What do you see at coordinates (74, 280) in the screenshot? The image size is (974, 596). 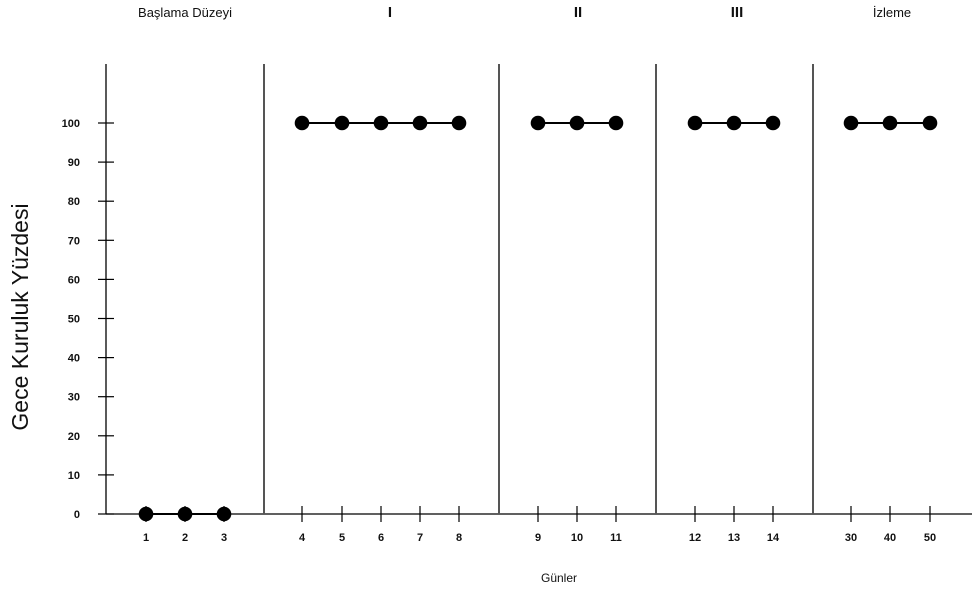 I see `y-tick-label-60: 60` at bounding box center [74, 280].